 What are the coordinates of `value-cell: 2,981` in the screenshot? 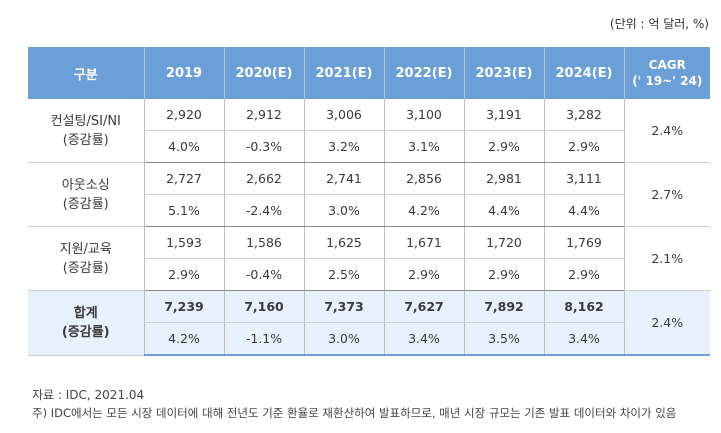 It's located at (503, 178).